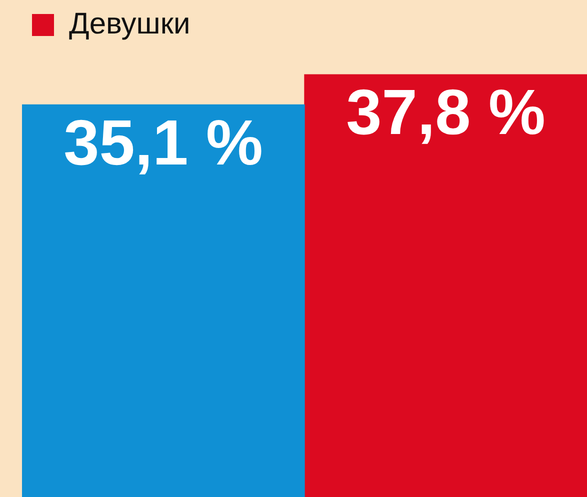  I want to click on data-label: 35,1 %, so click(163, 142).